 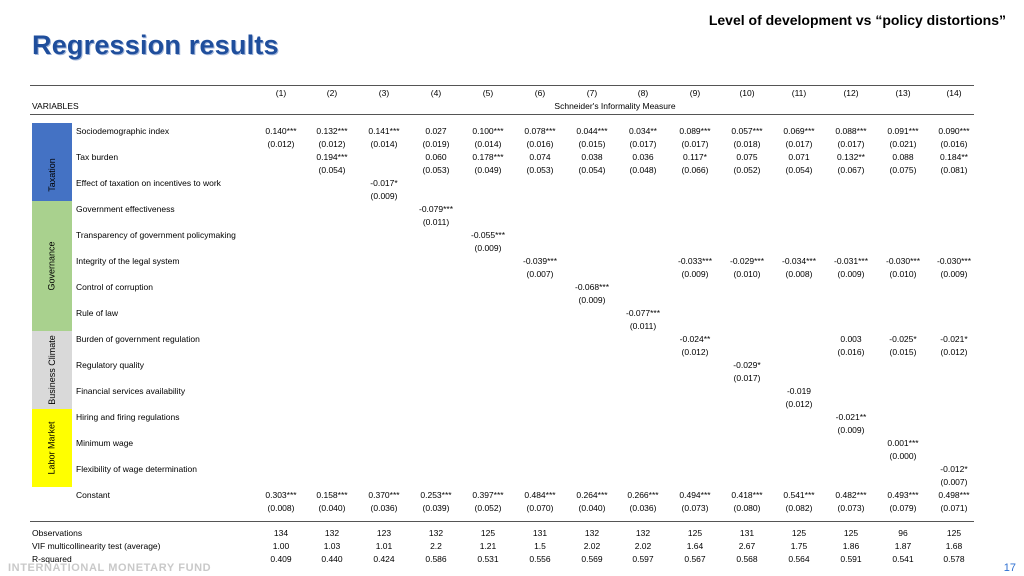 I want to click on dependent-variable-label: Schneider's Informality Measure, so click(x=615, y=106).